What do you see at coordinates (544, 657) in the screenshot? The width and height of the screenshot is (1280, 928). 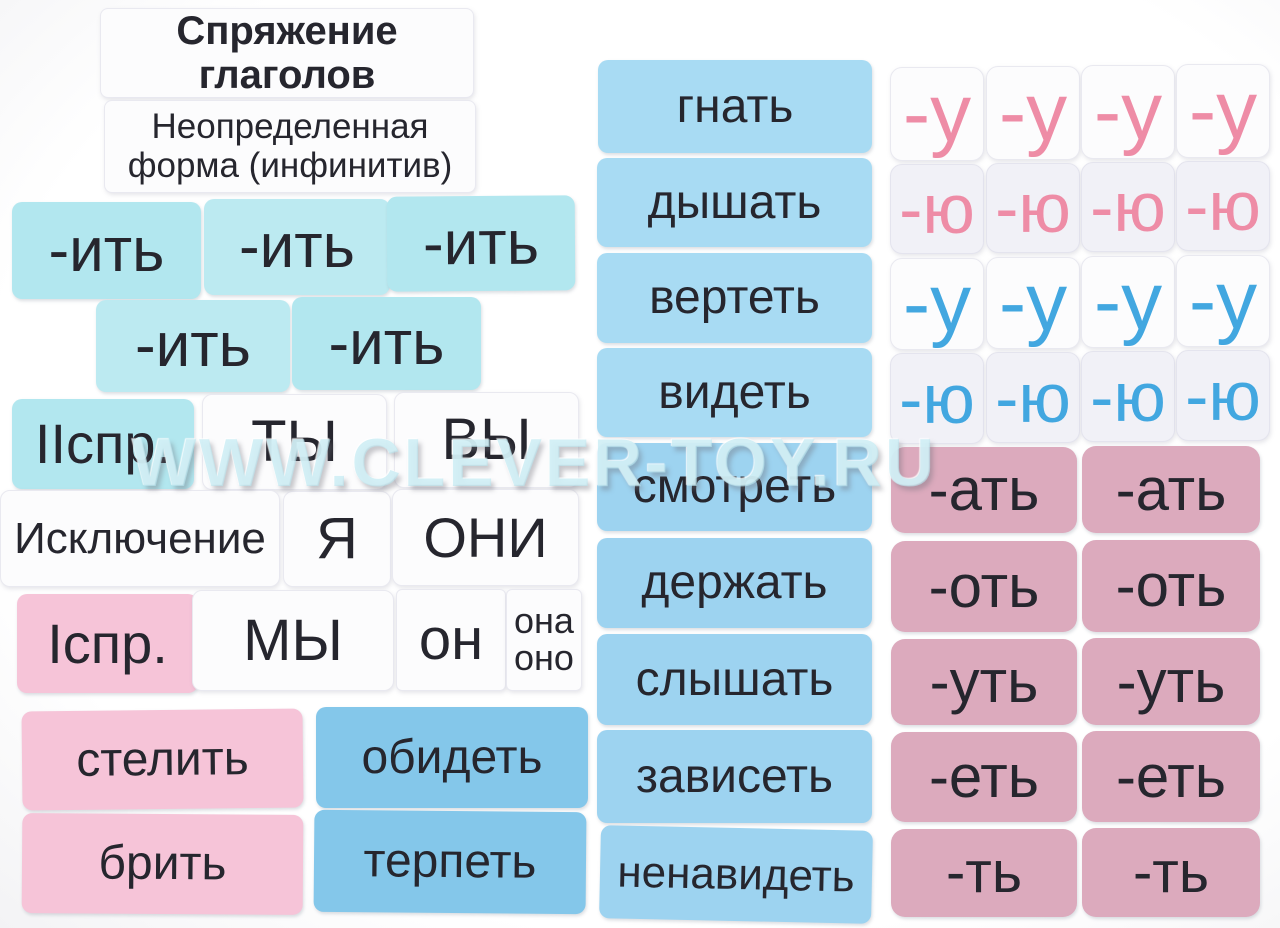 I see `pronoun-ono-label: оно` at bounding box center [544, 657].